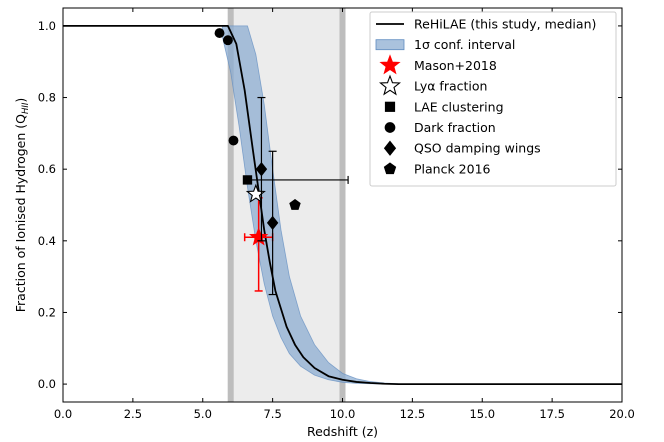 The width and height of the screenshot is (664, 442). I want to click on x-tick-label: 5.0, so click(203, 414).